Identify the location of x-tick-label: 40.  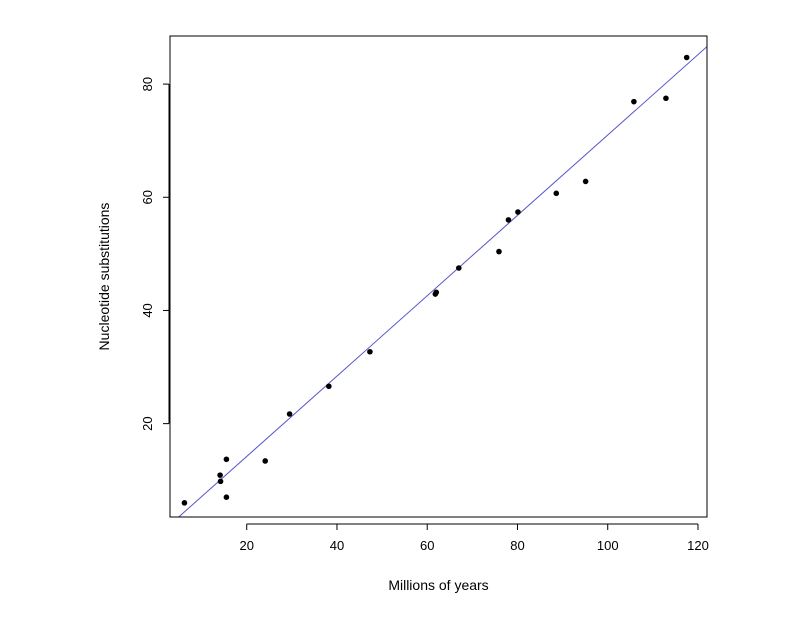
(337, 545).